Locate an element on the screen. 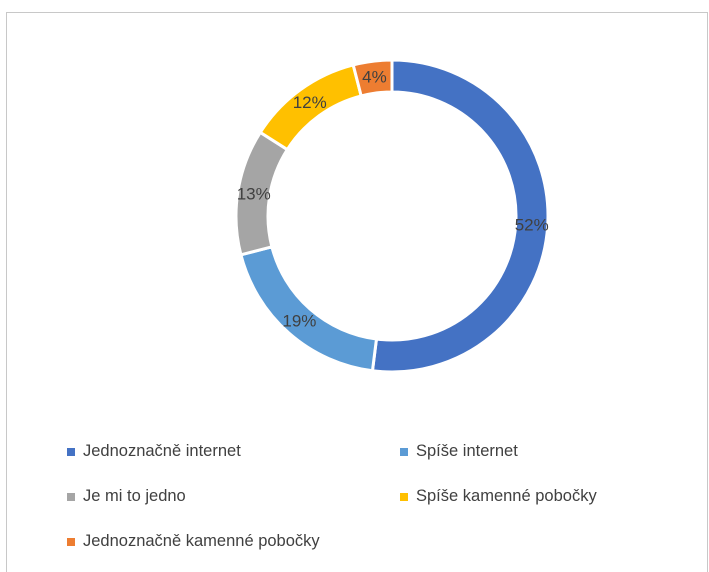 Image resolution: width=709 pixels, height=572 pixels. slice-data-label: 4% is located at coordinates (374, 77).